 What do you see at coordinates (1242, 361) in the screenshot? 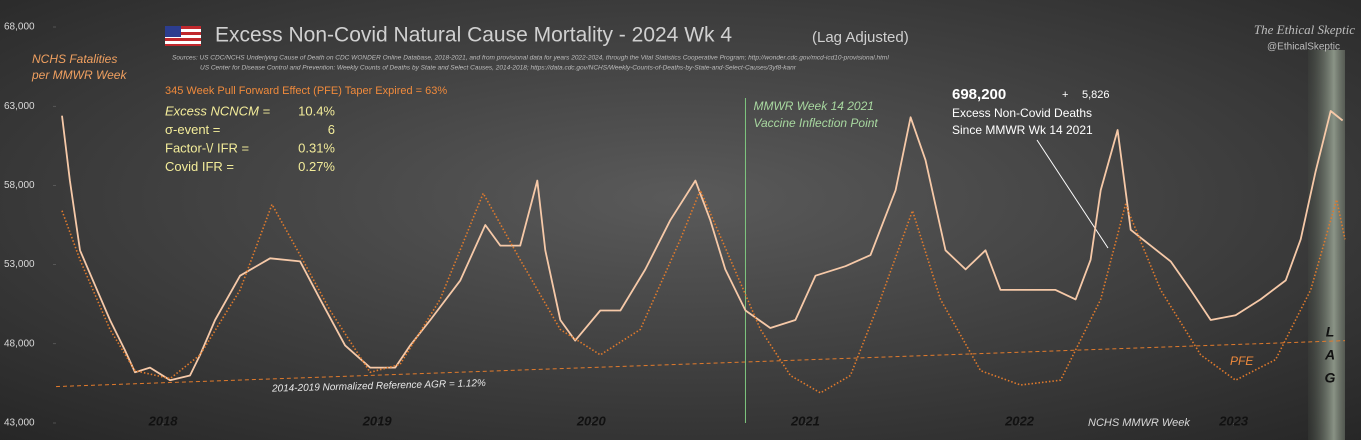
I see `pfe-label: PFE` at bounding box center [1242, 361].